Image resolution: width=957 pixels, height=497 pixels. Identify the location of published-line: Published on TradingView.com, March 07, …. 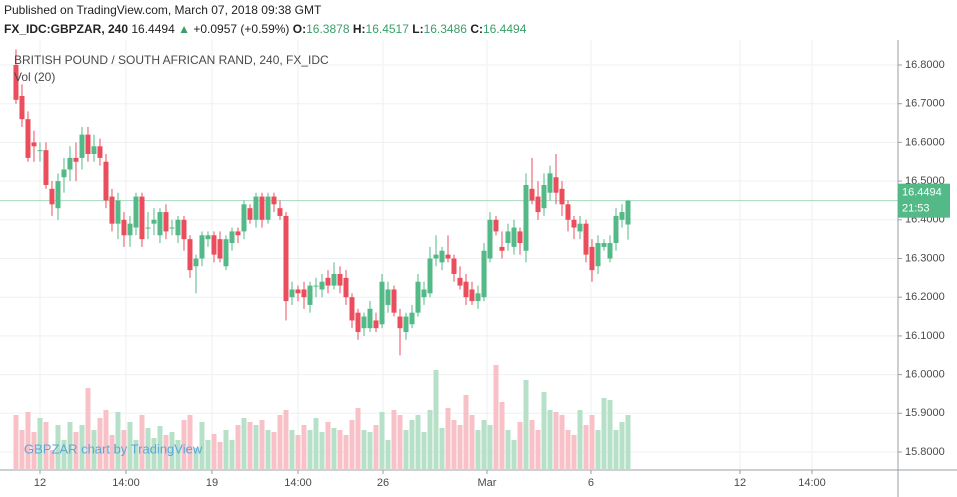
(163, 10).